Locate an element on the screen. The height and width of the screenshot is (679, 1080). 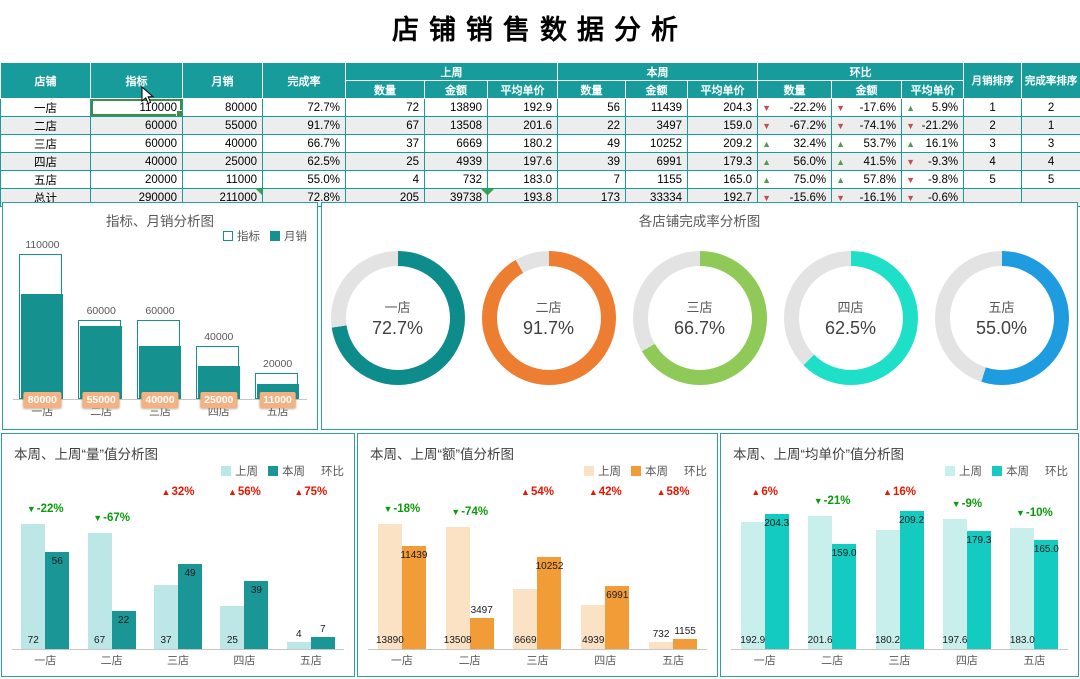
cell-rate-rank: 3 is located at coordinates (1050, 143).